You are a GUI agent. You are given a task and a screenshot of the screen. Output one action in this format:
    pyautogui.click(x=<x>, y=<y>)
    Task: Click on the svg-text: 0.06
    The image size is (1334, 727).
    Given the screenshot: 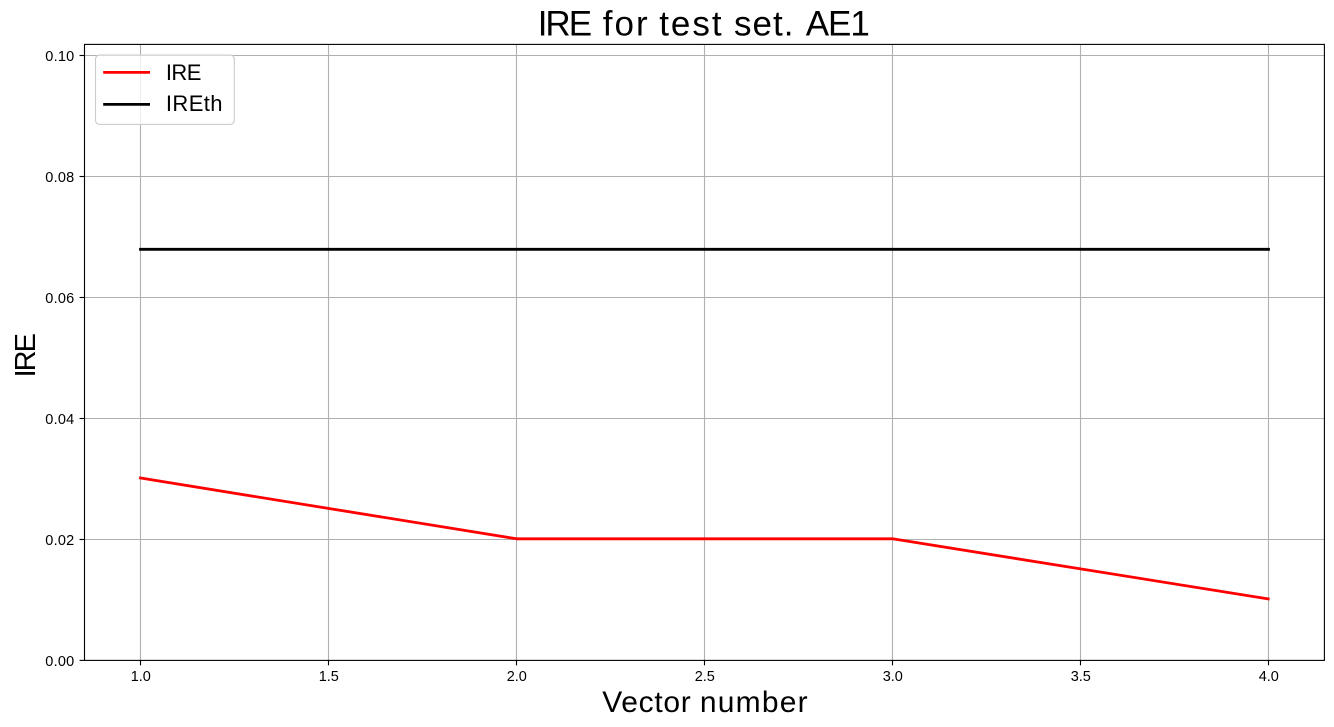 What is the action you would take?
    pyautogui.click(x=59, y=299)
    